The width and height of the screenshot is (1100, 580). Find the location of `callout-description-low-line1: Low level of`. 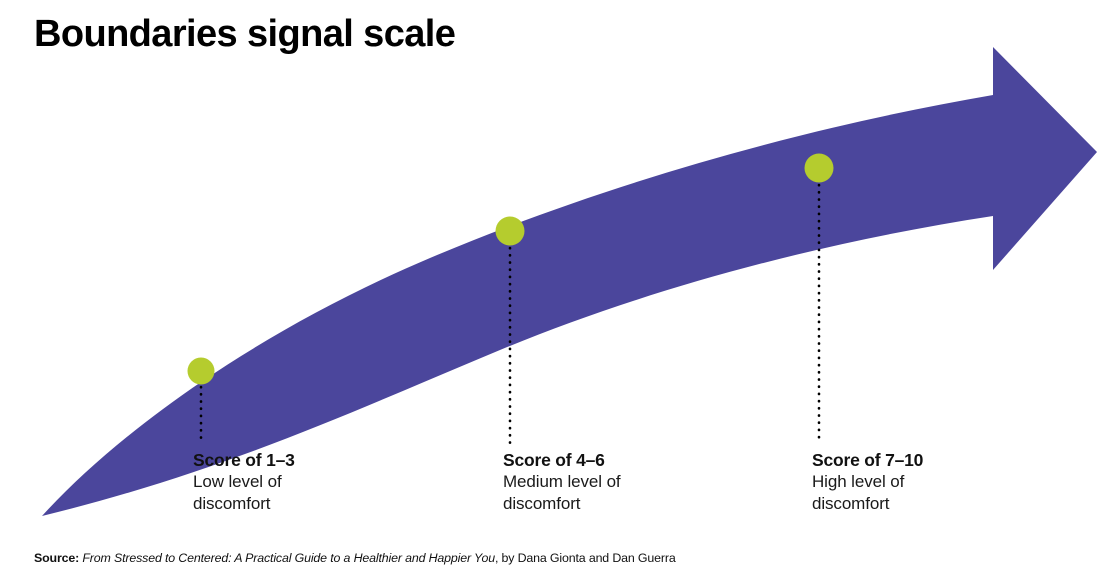

callout-description-low-line1: Low level of is located at coordinates (237, 481).